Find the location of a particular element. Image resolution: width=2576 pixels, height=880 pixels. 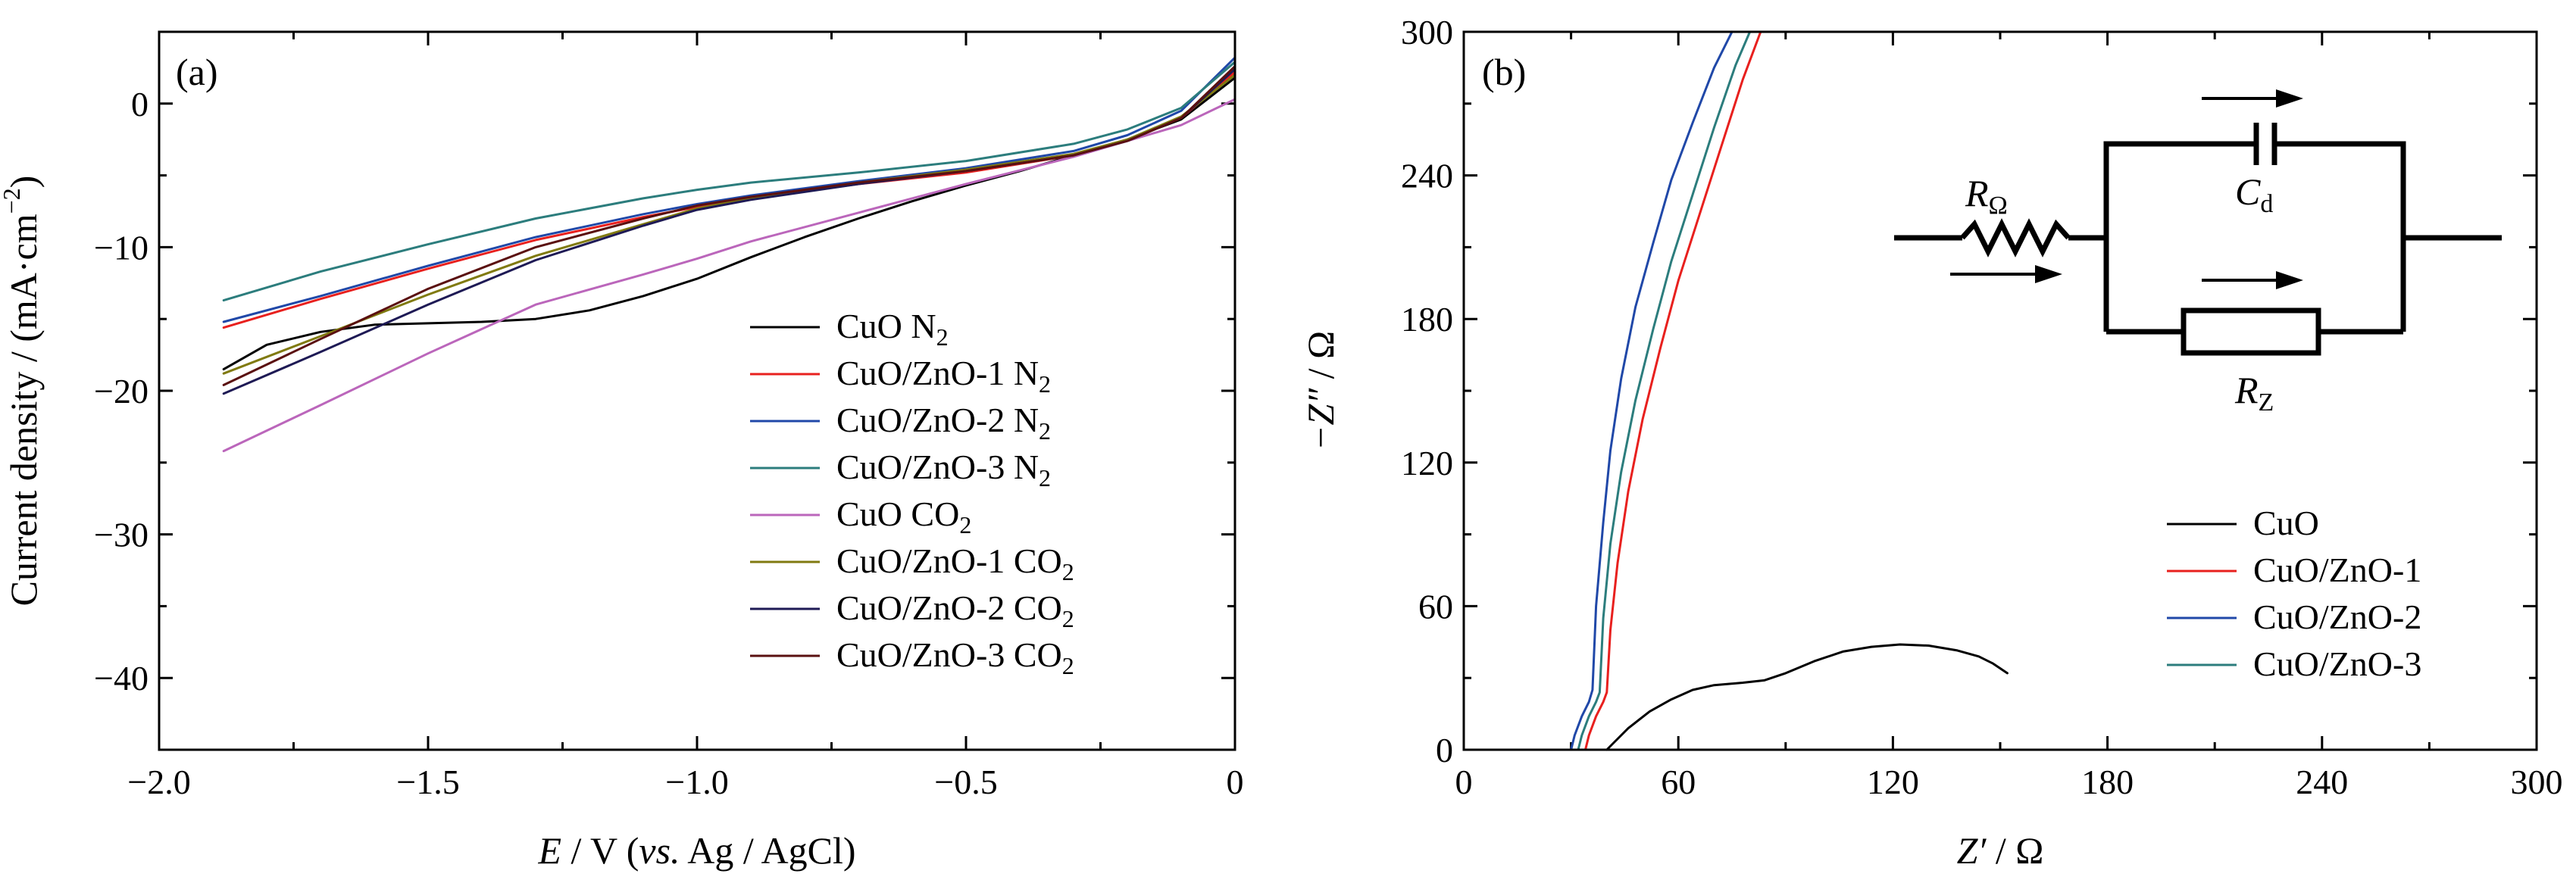

resistor-r-omega is located at coordinates (2016, 238).